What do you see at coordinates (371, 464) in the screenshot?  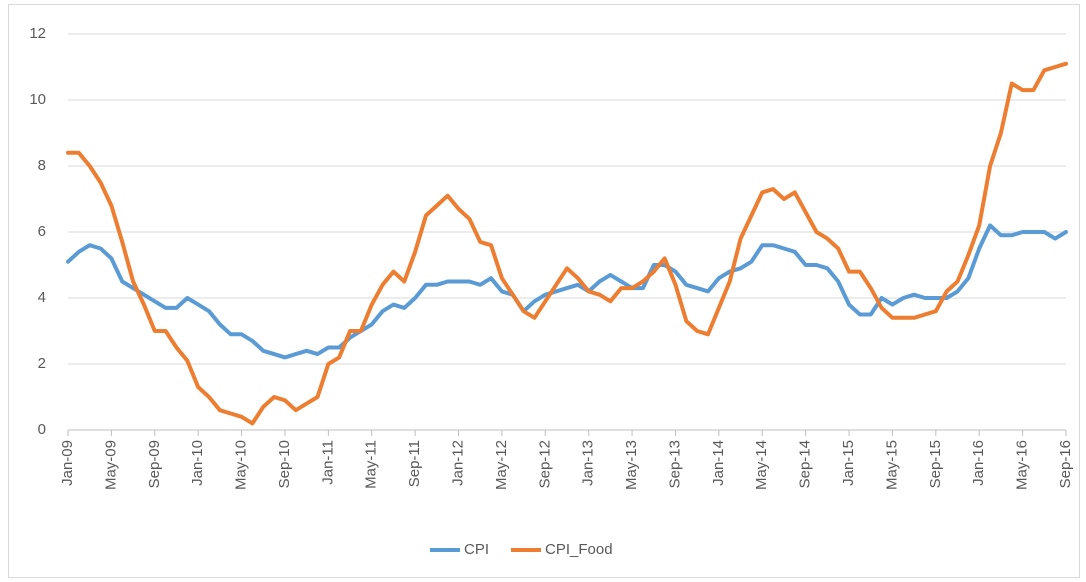 I see `x-tick-label: May-11` at bounding box center [371, 464].